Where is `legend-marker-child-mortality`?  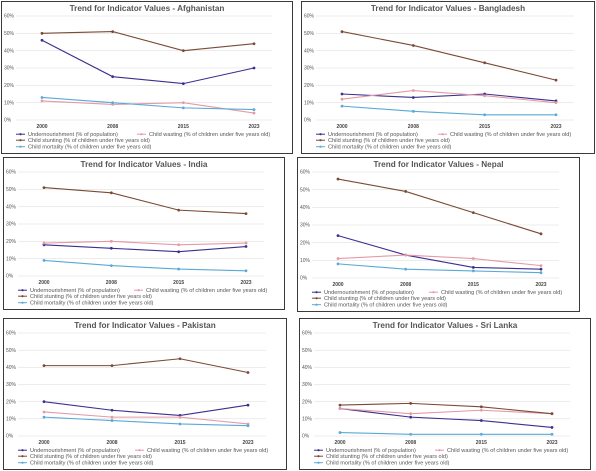
legend-marker-child-mortality is located at coordinates (22, 302).